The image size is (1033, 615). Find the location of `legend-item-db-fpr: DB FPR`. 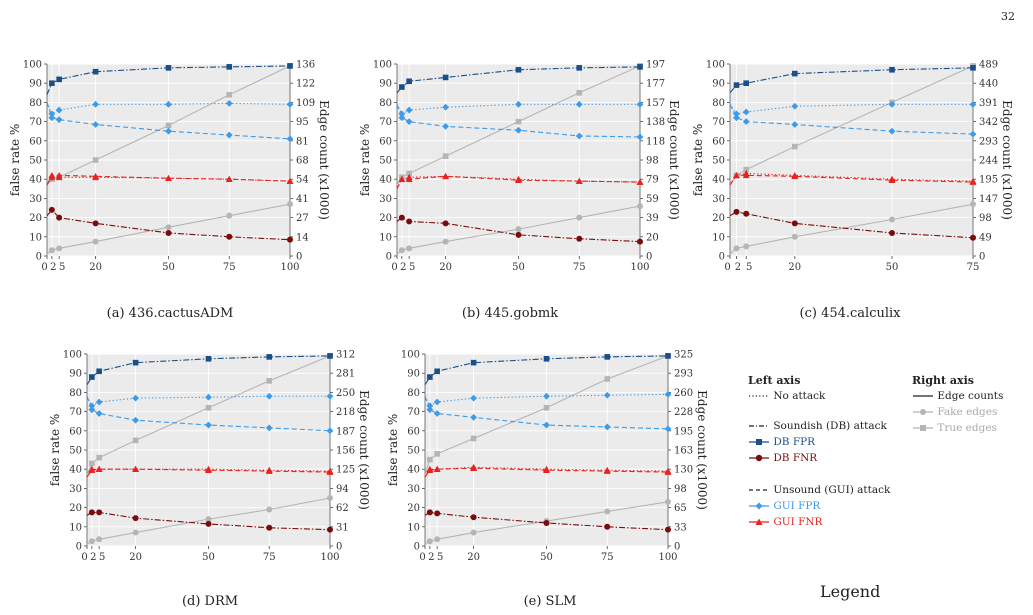

legend-item-db-fpr: DB FPR is located at coordinates (781, 442).